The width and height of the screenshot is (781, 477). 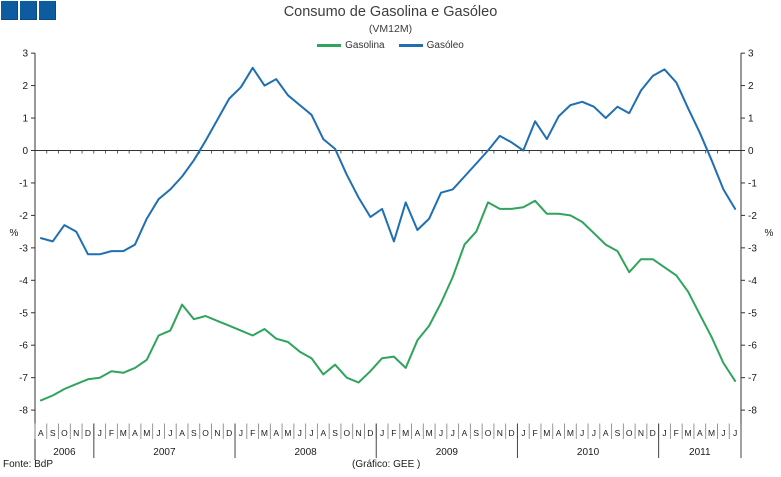 I want to click on y-tick-label-right: 3, so click(x=751, y=54).